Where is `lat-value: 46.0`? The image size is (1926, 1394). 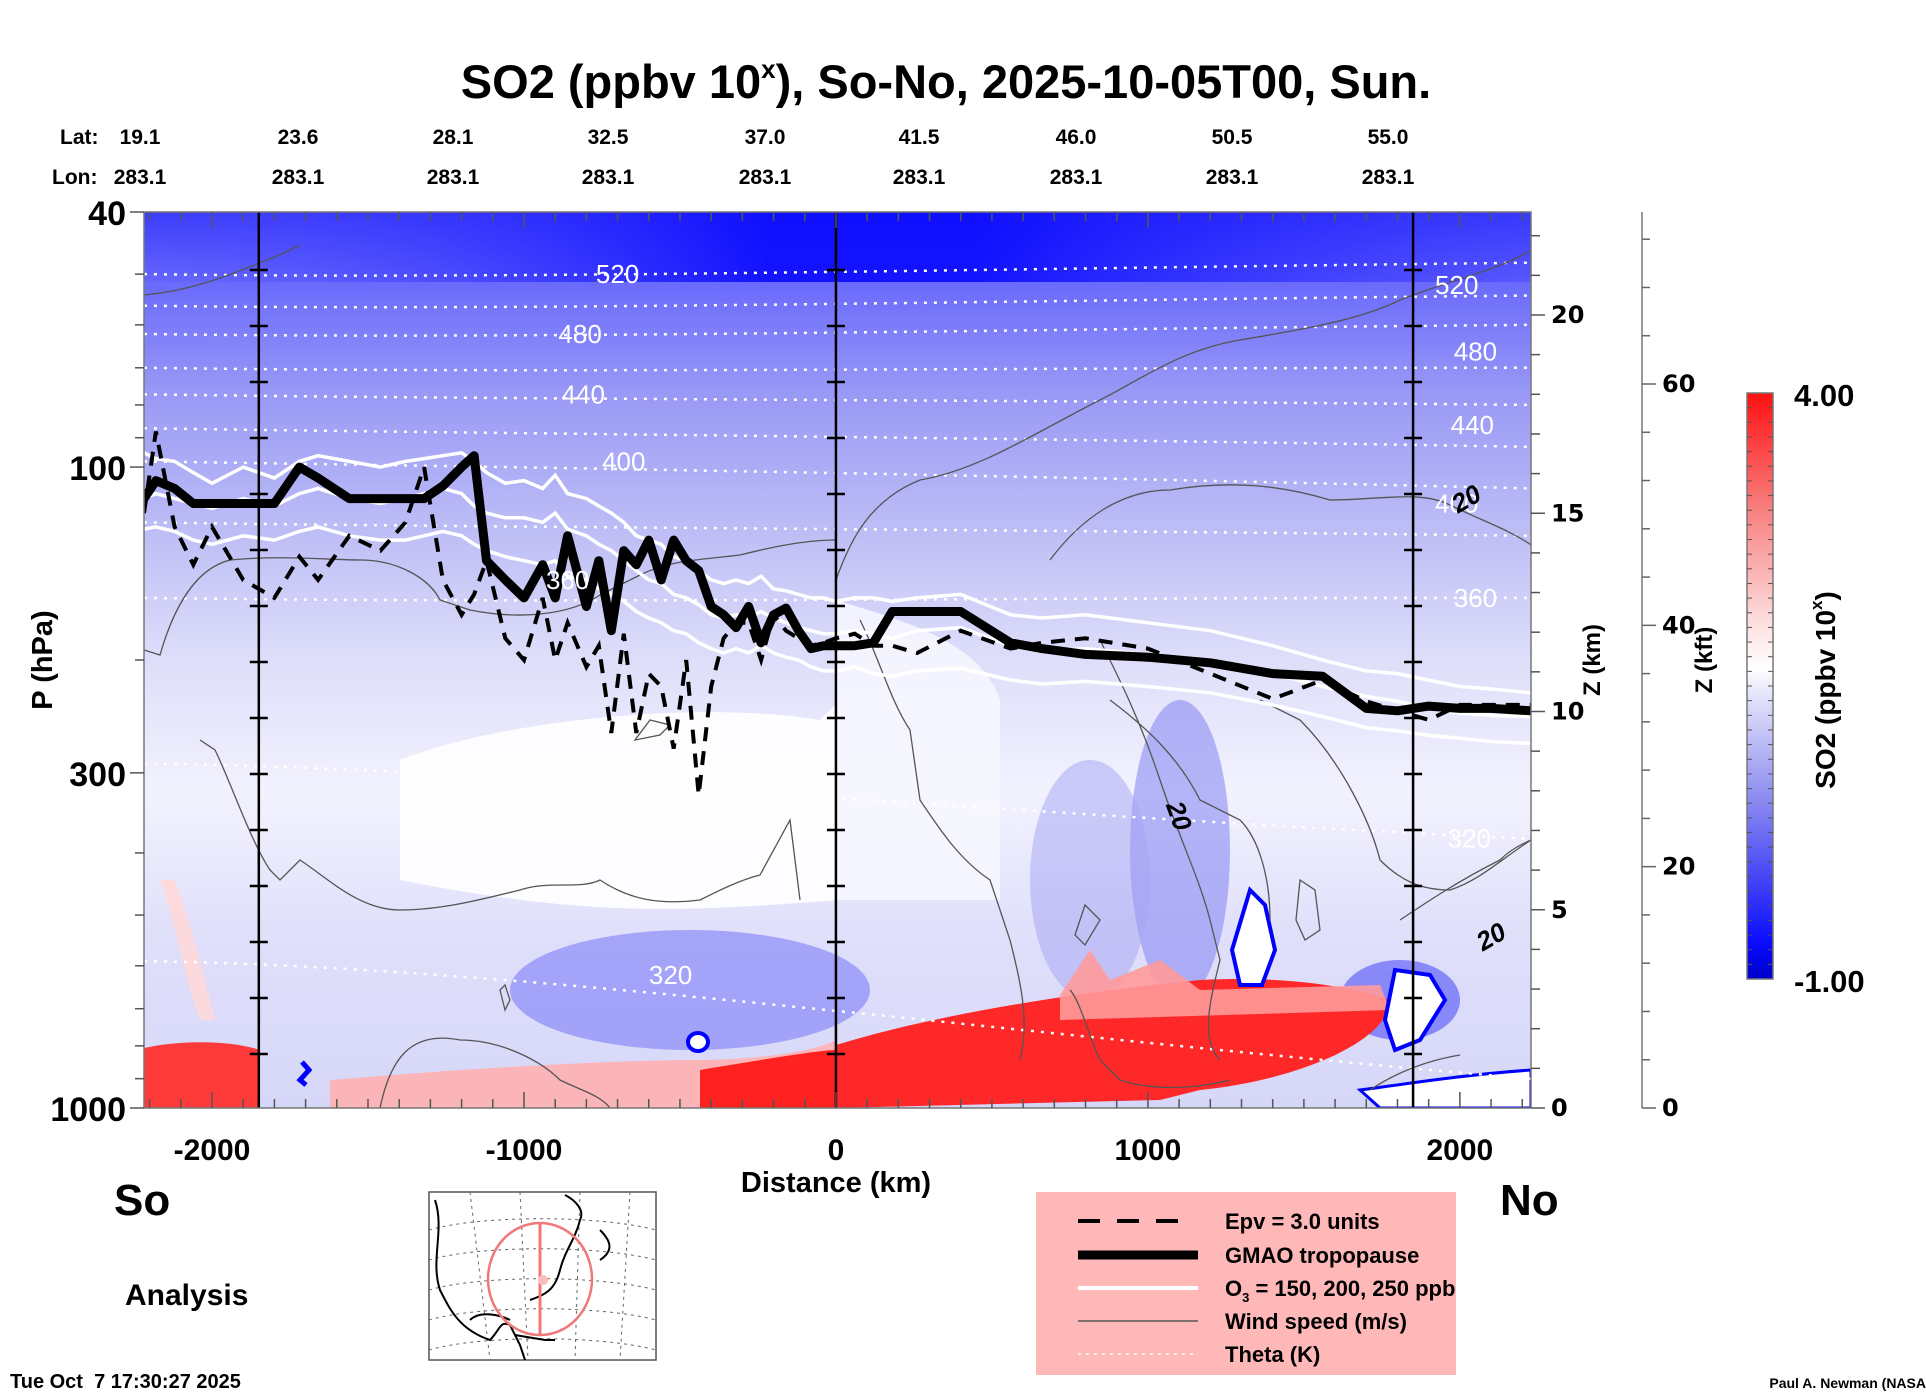
lat-value: 46.0 is located at coordinates (1076, 137).